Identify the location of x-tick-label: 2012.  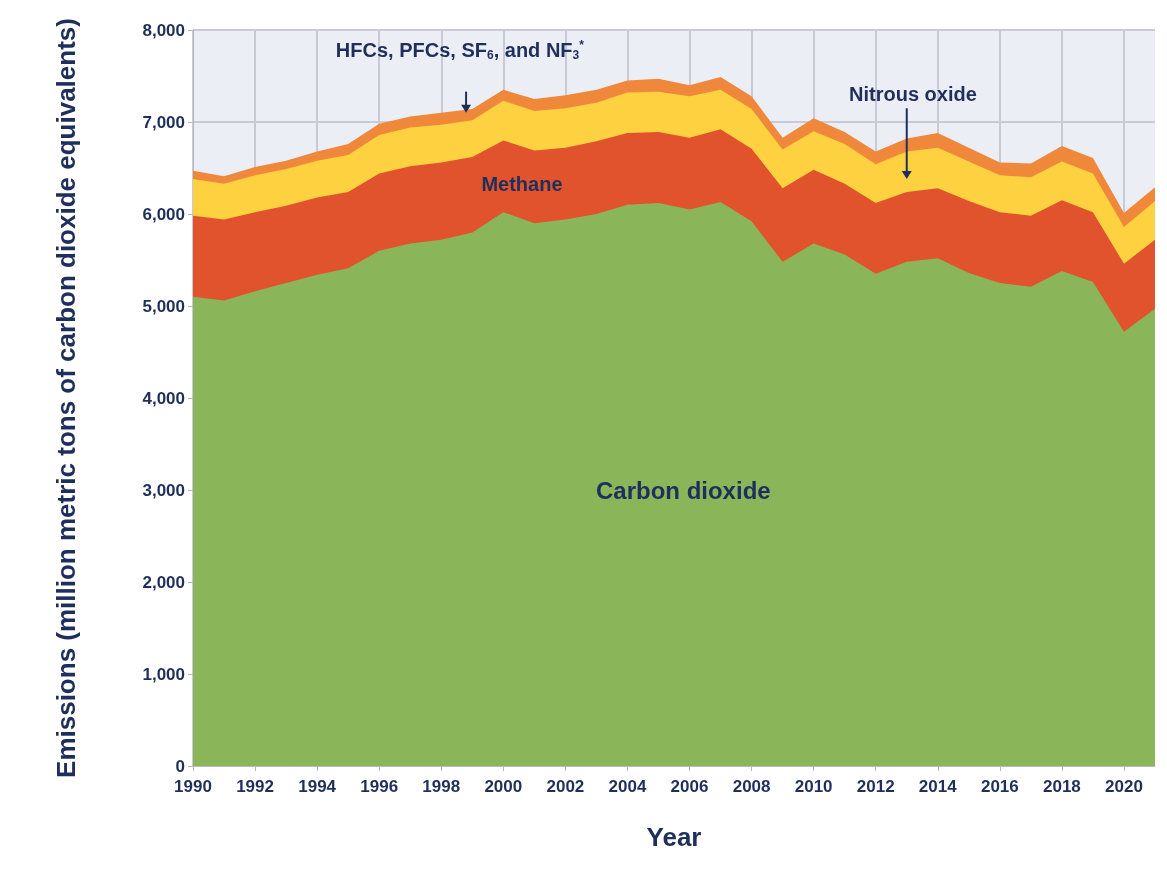
(875, 786).